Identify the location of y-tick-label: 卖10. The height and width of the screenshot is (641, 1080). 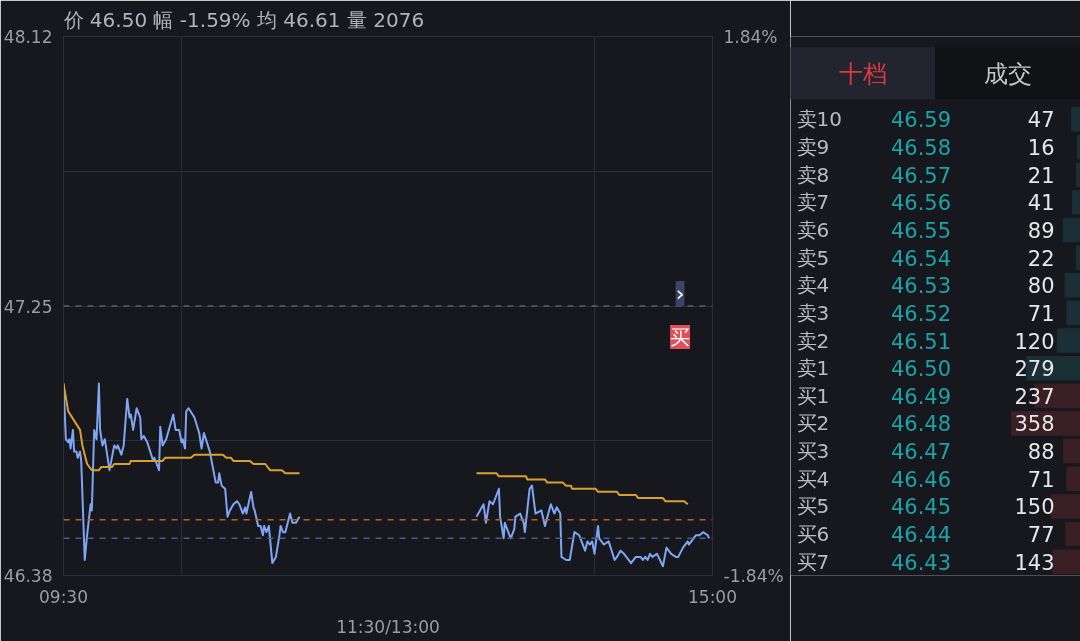
(819, 119).